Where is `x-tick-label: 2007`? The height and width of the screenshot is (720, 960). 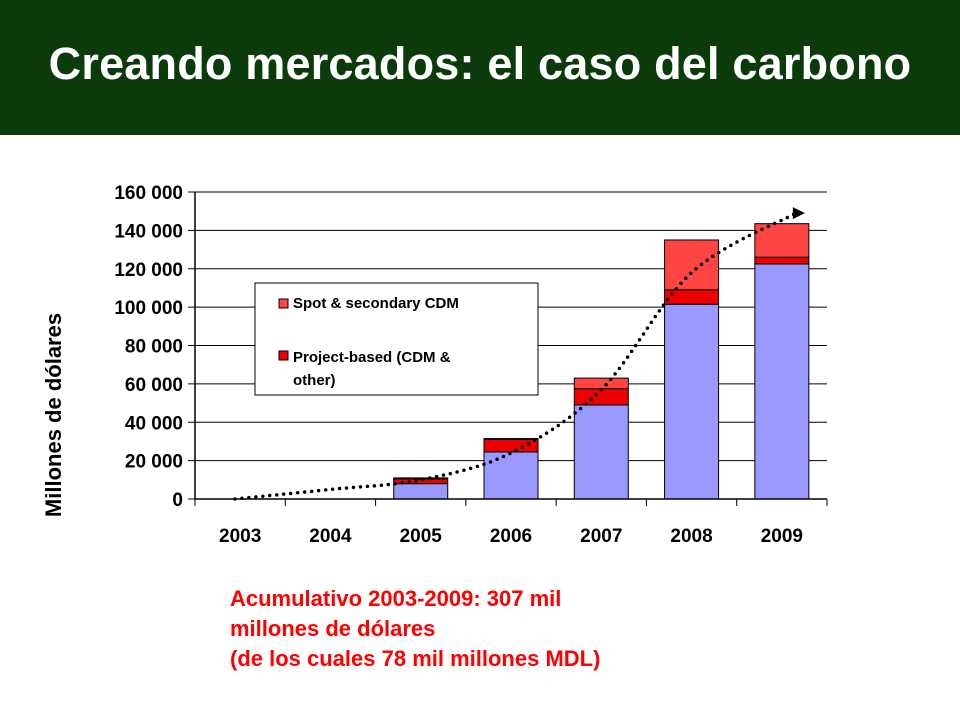 x-tick-label: 2007 is located at coordinates (601, 536).